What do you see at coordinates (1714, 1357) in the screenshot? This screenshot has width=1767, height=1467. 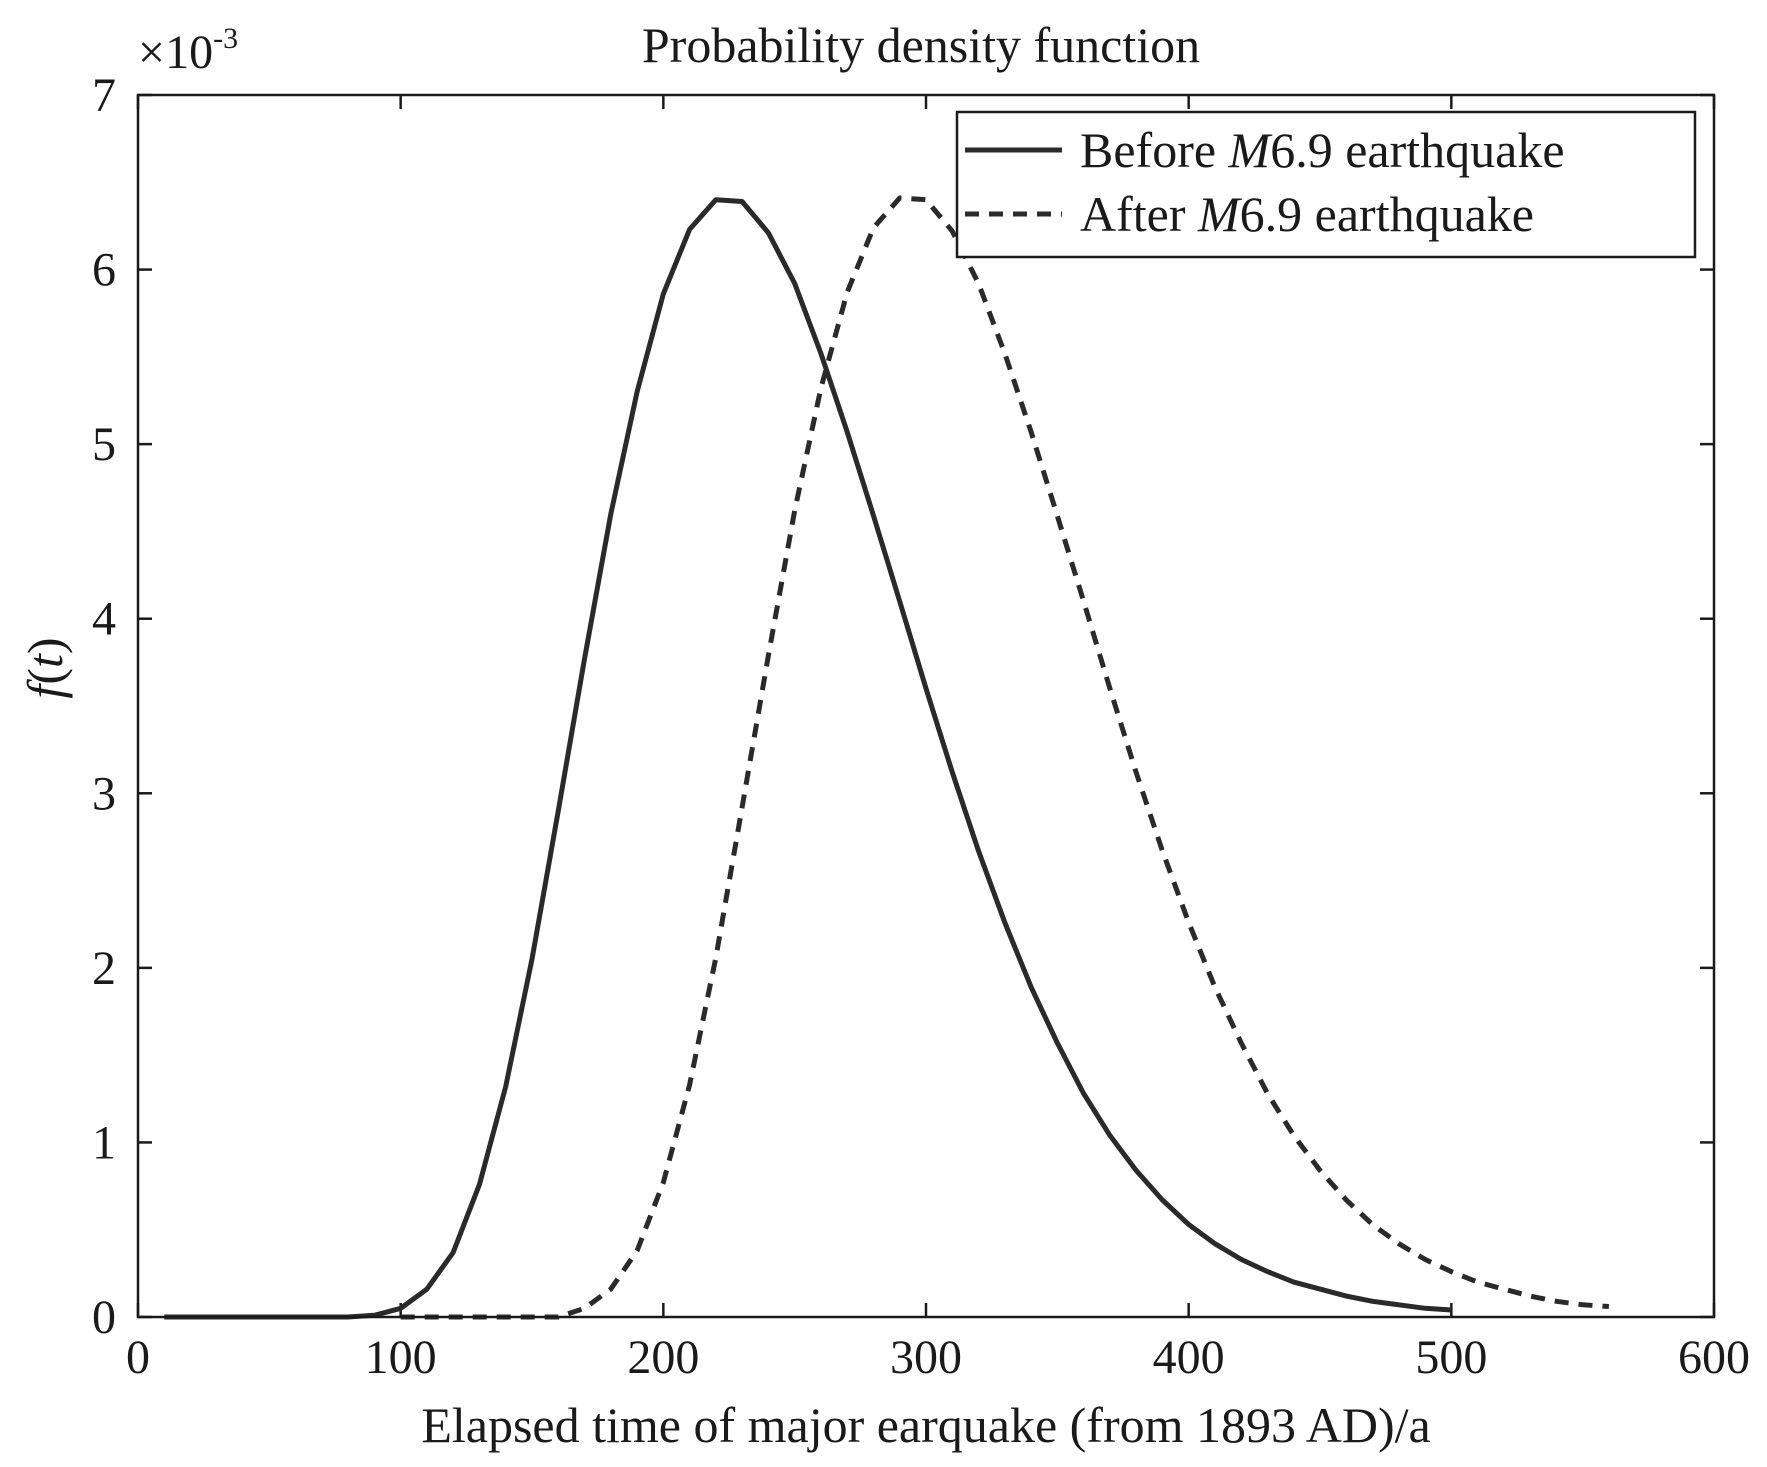 I see `x-tick-label-6: 600` at bounding box center [1714, 1357].